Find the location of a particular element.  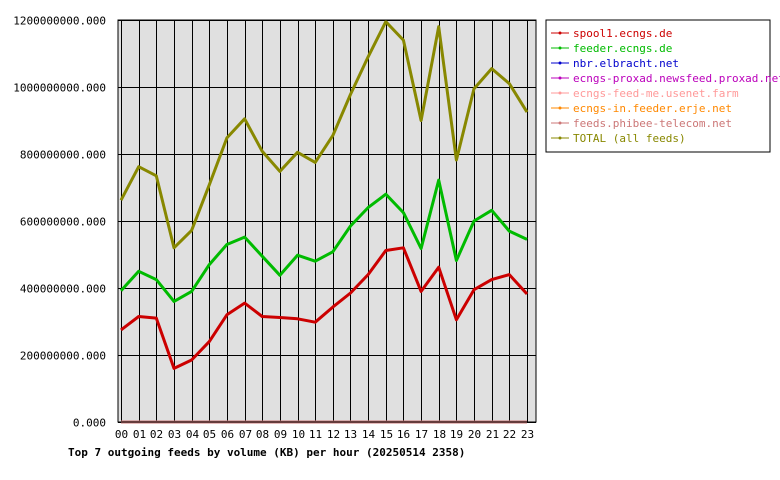

legend-label: ecngs-feed-me.usenet.farm is located at coordinates (656, 93).